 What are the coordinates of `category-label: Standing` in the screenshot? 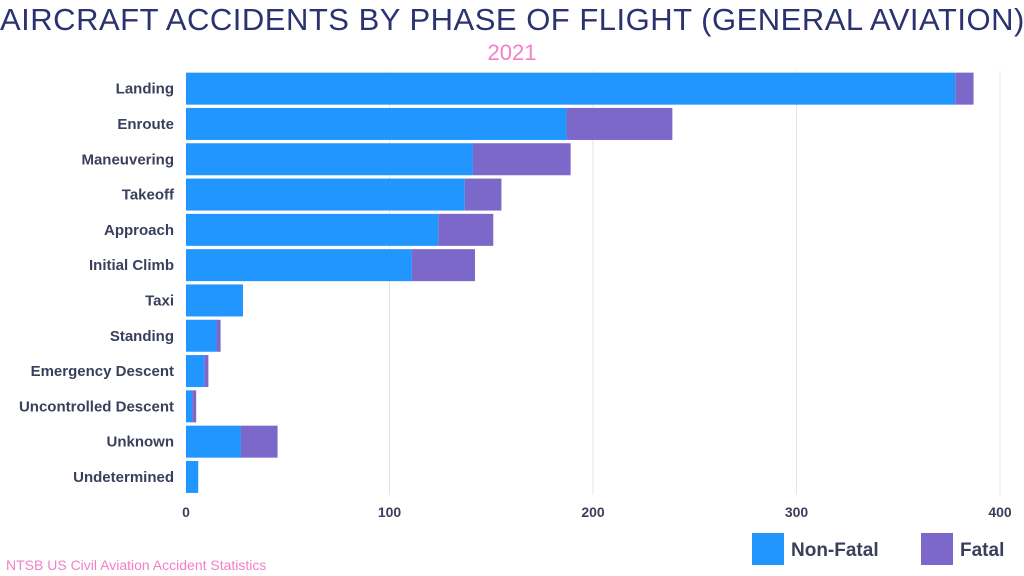 It's located at (142, 336).